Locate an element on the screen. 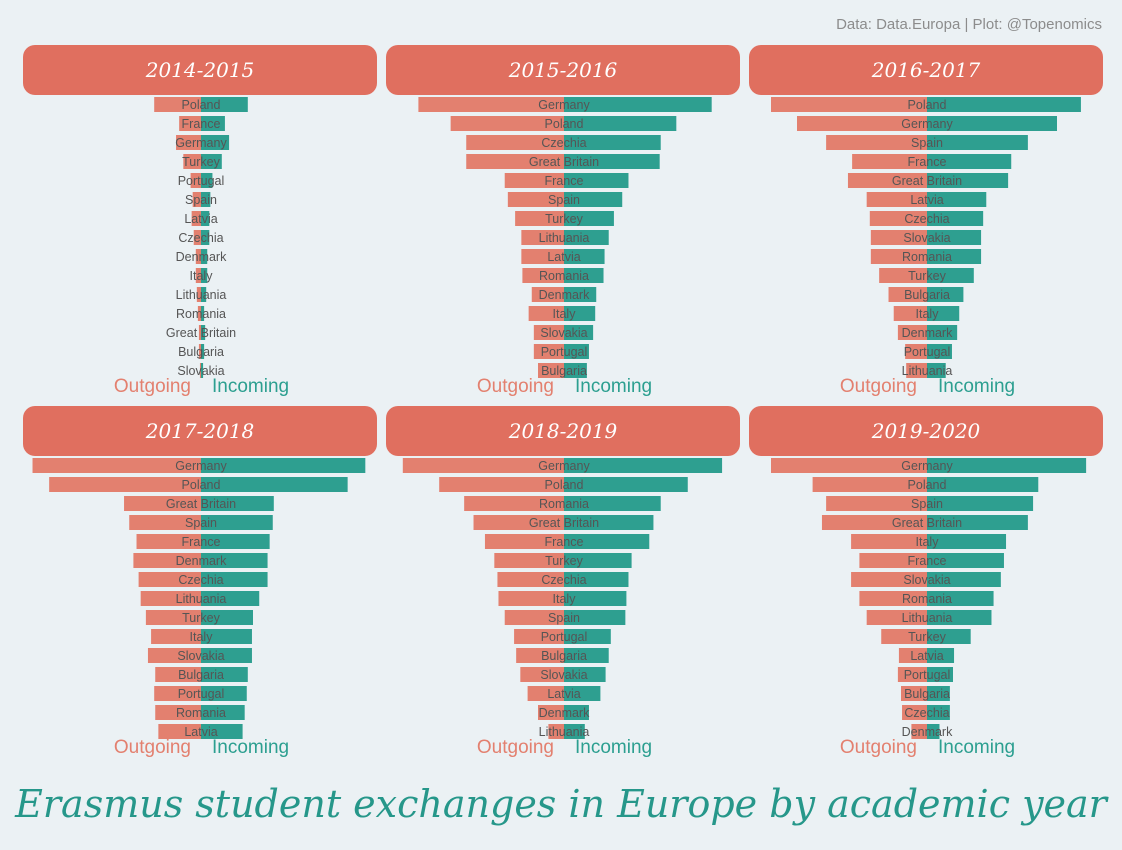 The image size is (1122, 850). panel-title: 2015-2016 is located at coordinates (563, 70).